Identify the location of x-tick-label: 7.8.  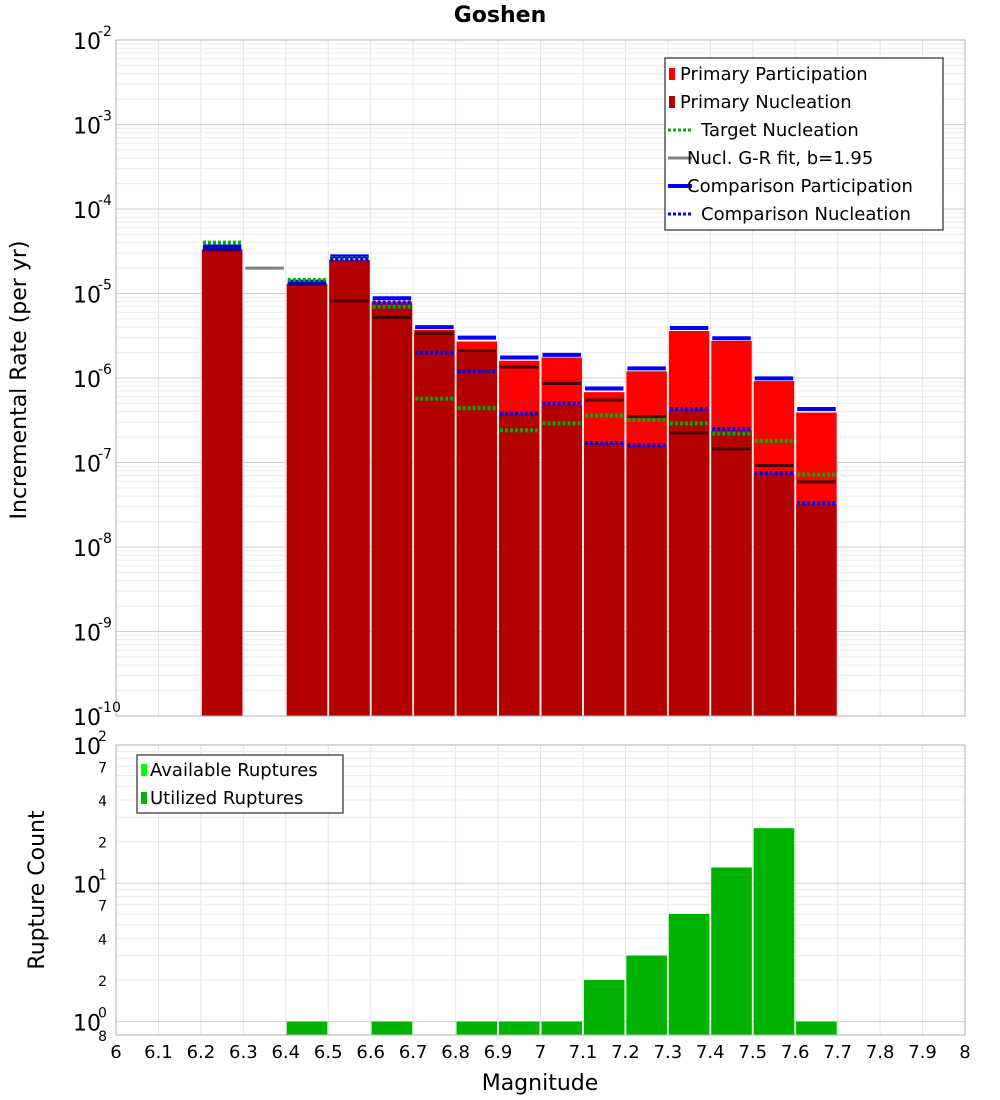
(880, 1052).